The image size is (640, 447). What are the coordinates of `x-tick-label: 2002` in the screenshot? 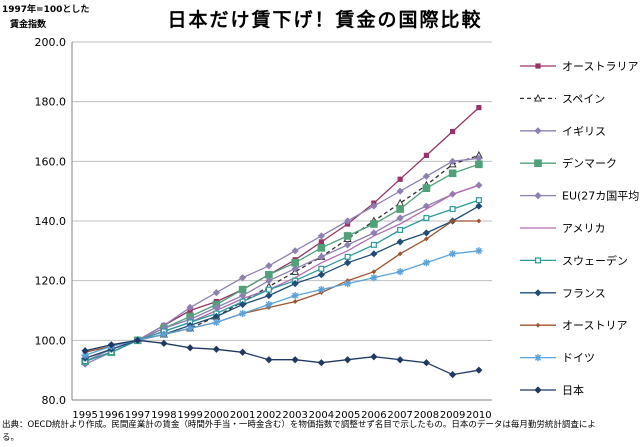 It's located at (268, 415).